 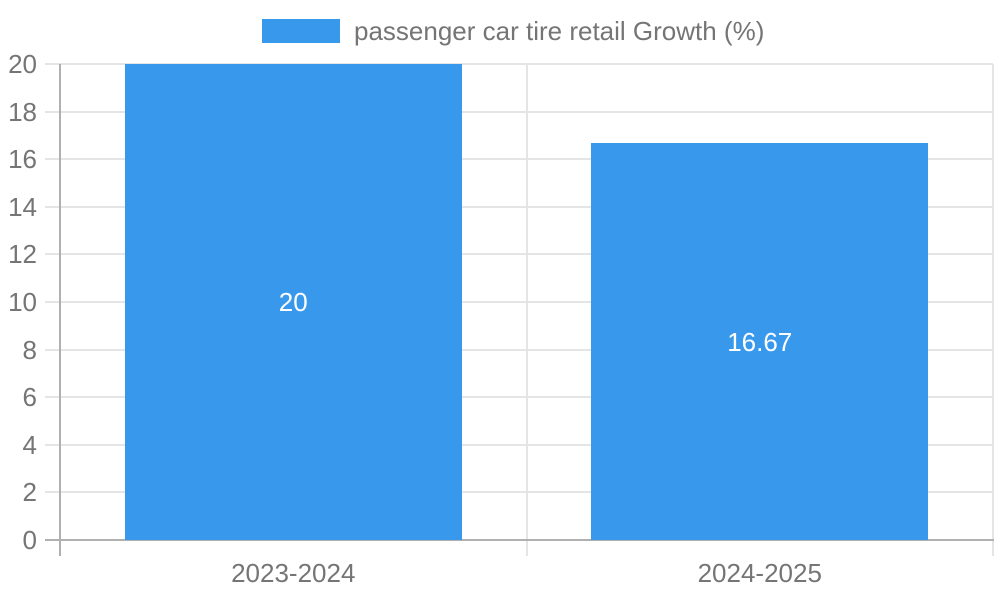 What do you see at coordinates (559, 31) in the screenshot?
I see `legend-label: passenger car tire retail Growth (%)` at bounding box center [559, 31].